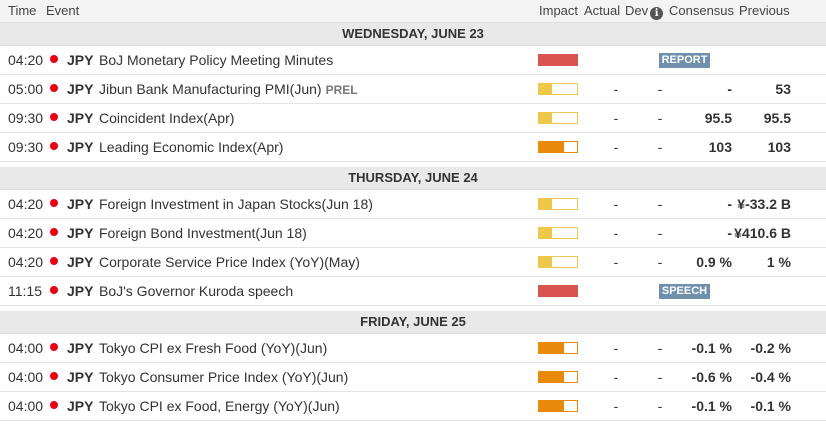 The width and height of the screenshot is (826, 426). What do you see at coordinates (779, 147) in the screenshot?
I see `previous-value: 103` at bounding box center [779, 147].